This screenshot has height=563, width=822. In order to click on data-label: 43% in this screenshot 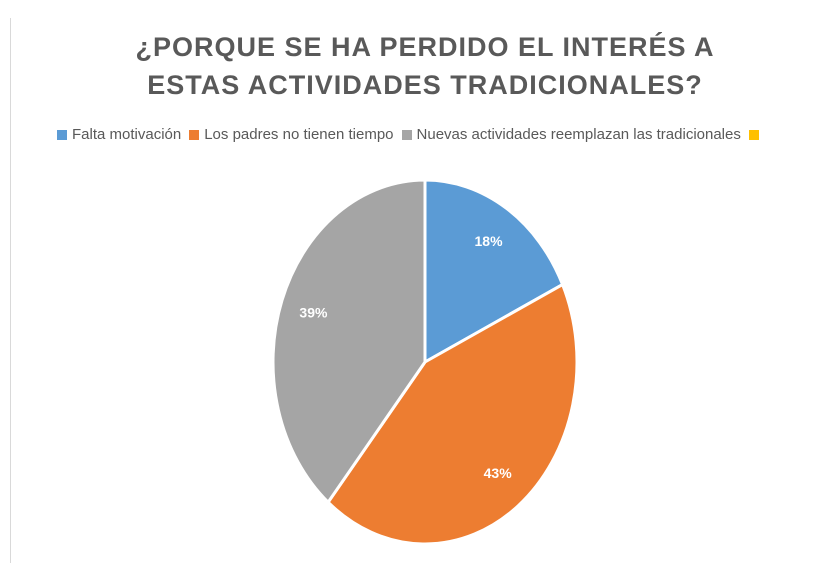, I will do `click(498, 473)`.